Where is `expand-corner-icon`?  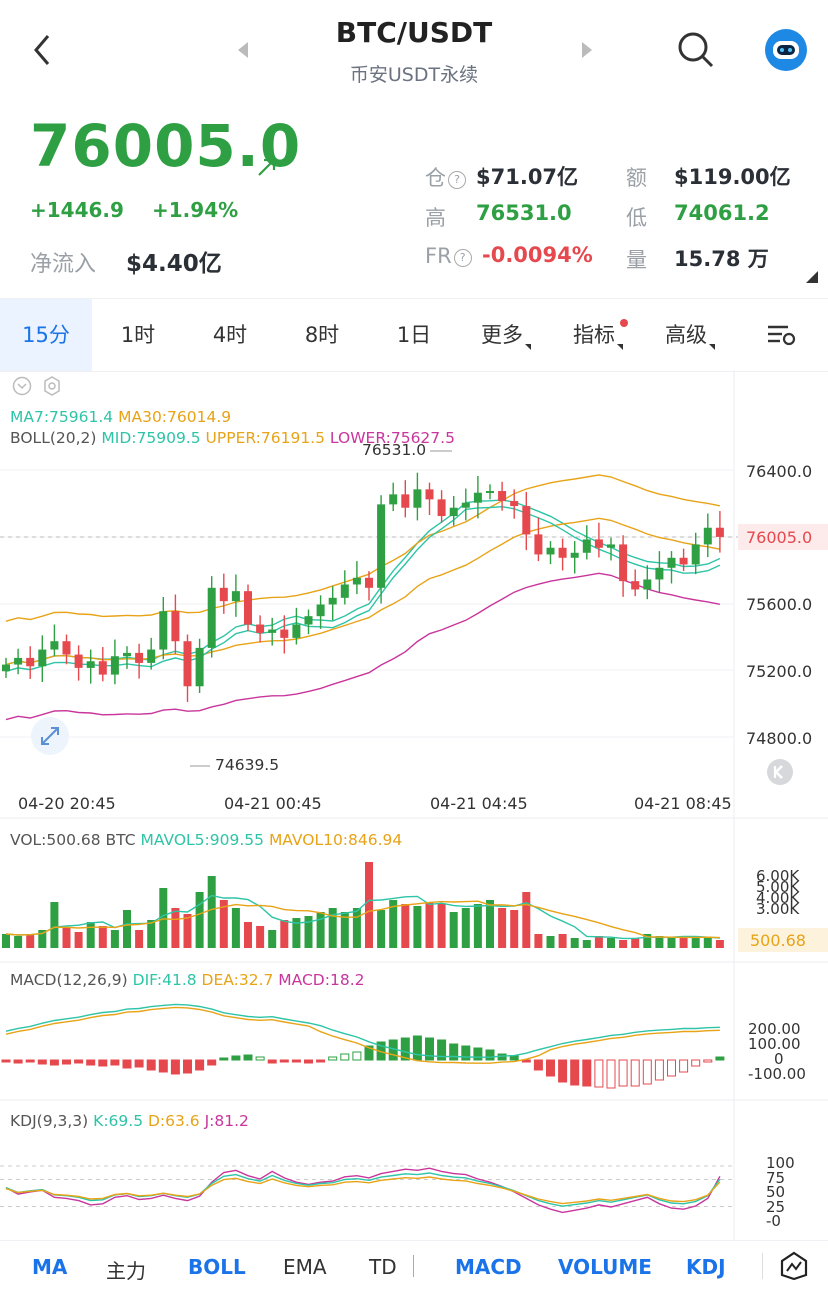
expand-corner-icon is located at coordinates (812, 277).